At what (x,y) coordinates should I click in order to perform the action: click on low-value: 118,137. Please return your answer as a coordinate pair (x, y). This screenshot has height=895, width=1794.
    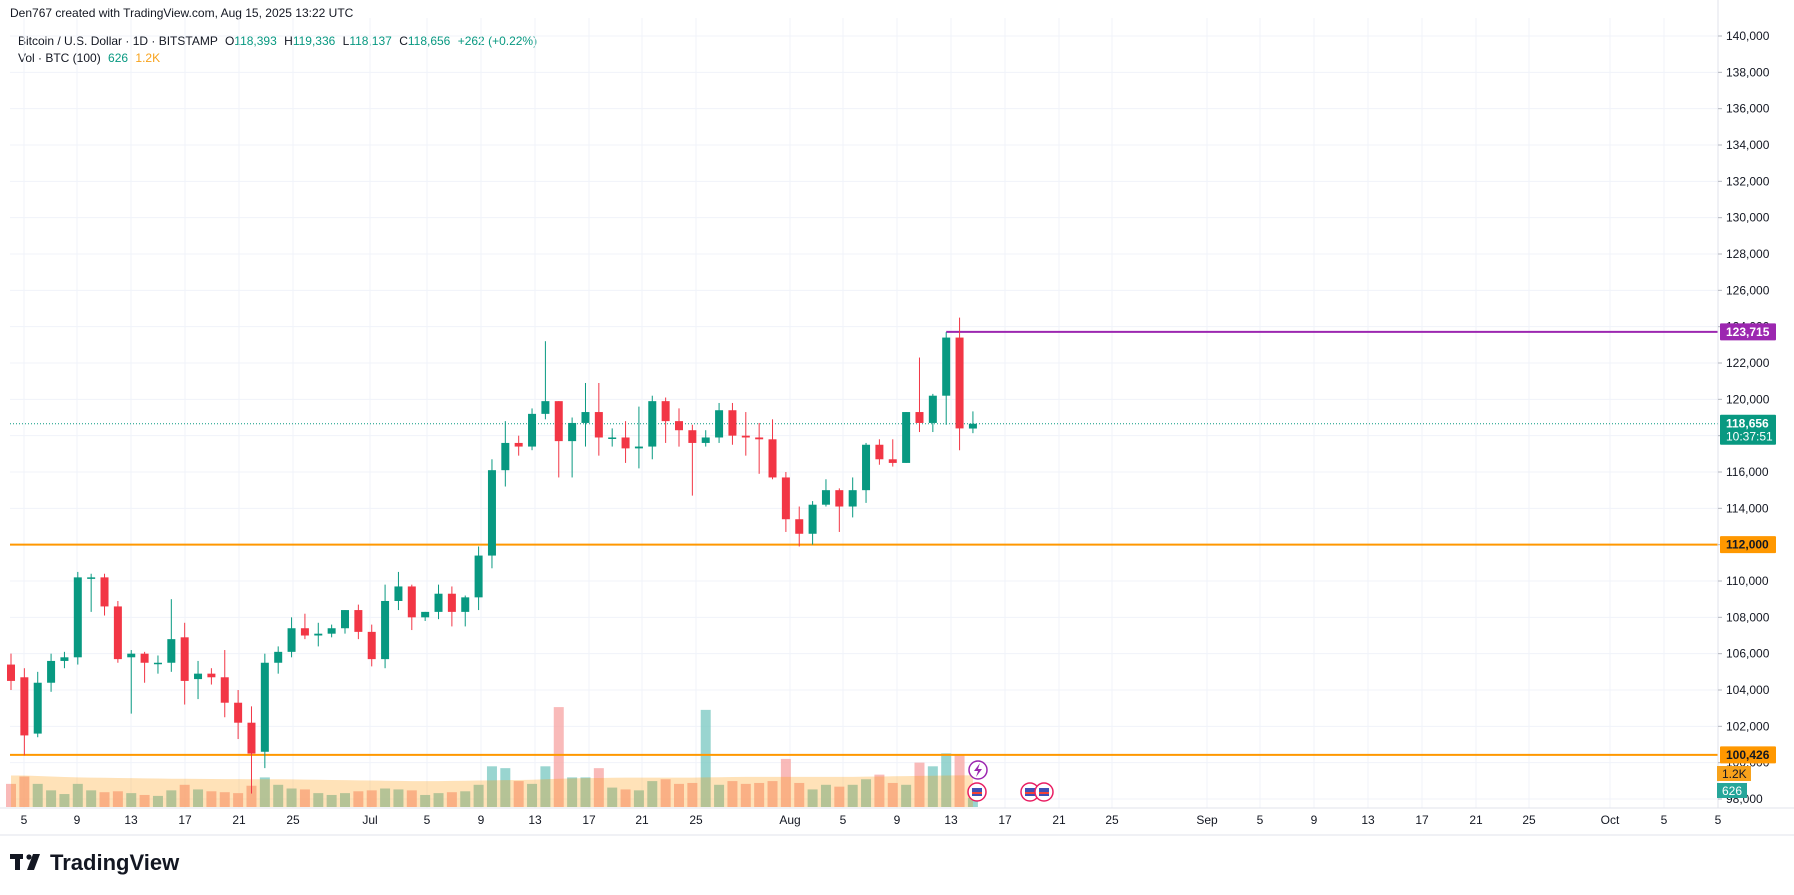
    Looking at the image, I should click on (370, 41).